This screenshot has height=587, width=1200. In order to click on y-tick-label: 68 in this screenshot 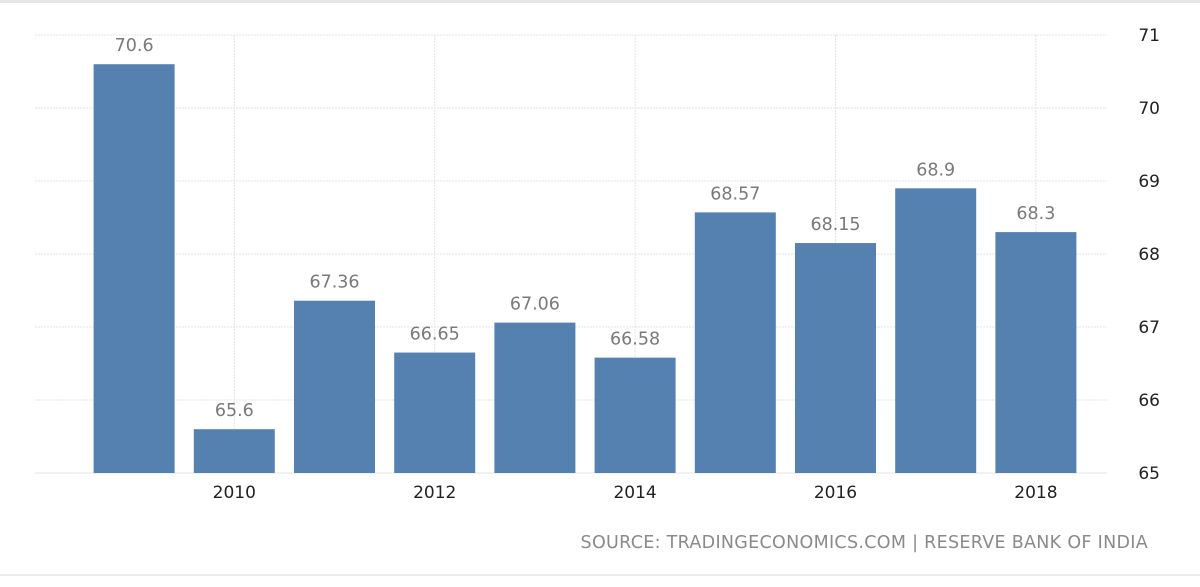, I will do `click(1149, 255)`.